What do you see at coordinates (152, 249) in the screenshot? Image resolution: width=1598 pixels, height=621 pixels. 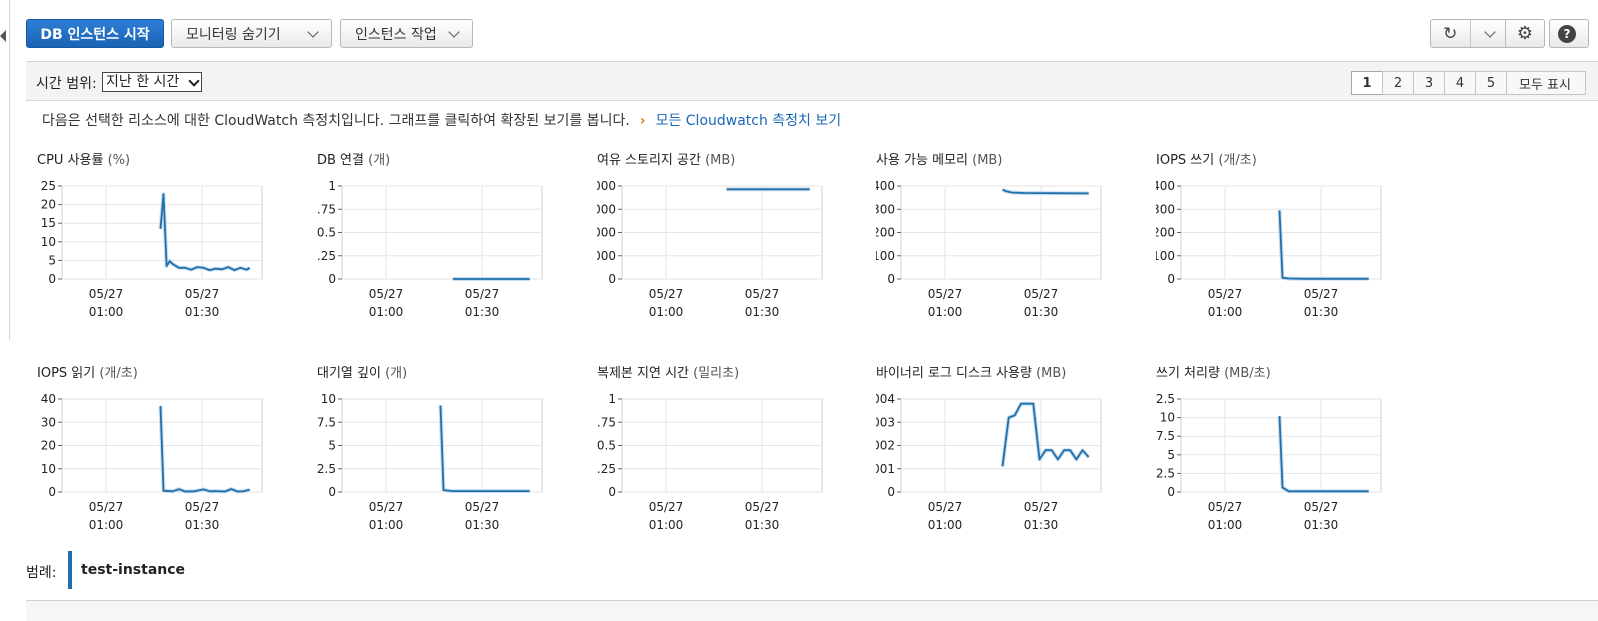 I see `chart-plot: 25 20 15 10 5 0 05/27 01:00 05/27 01:30` at bounding box center [152, 249].